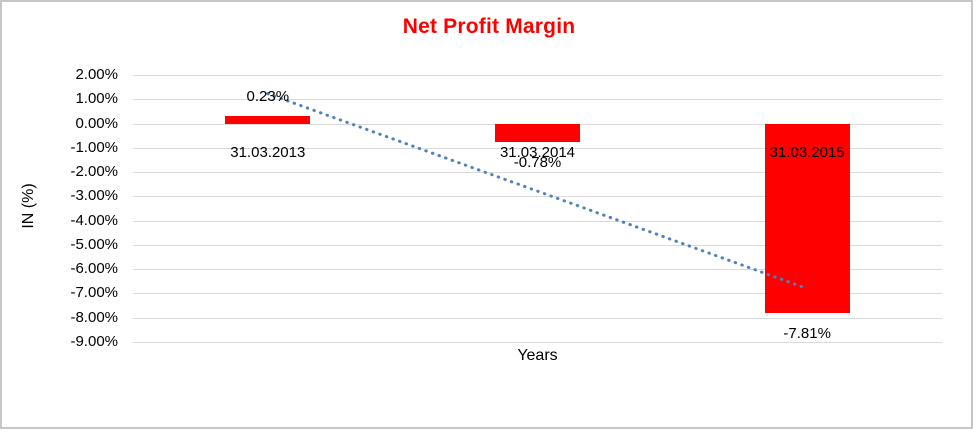  I want to click on y-tick-label: -6.00%, so click(94, 268).